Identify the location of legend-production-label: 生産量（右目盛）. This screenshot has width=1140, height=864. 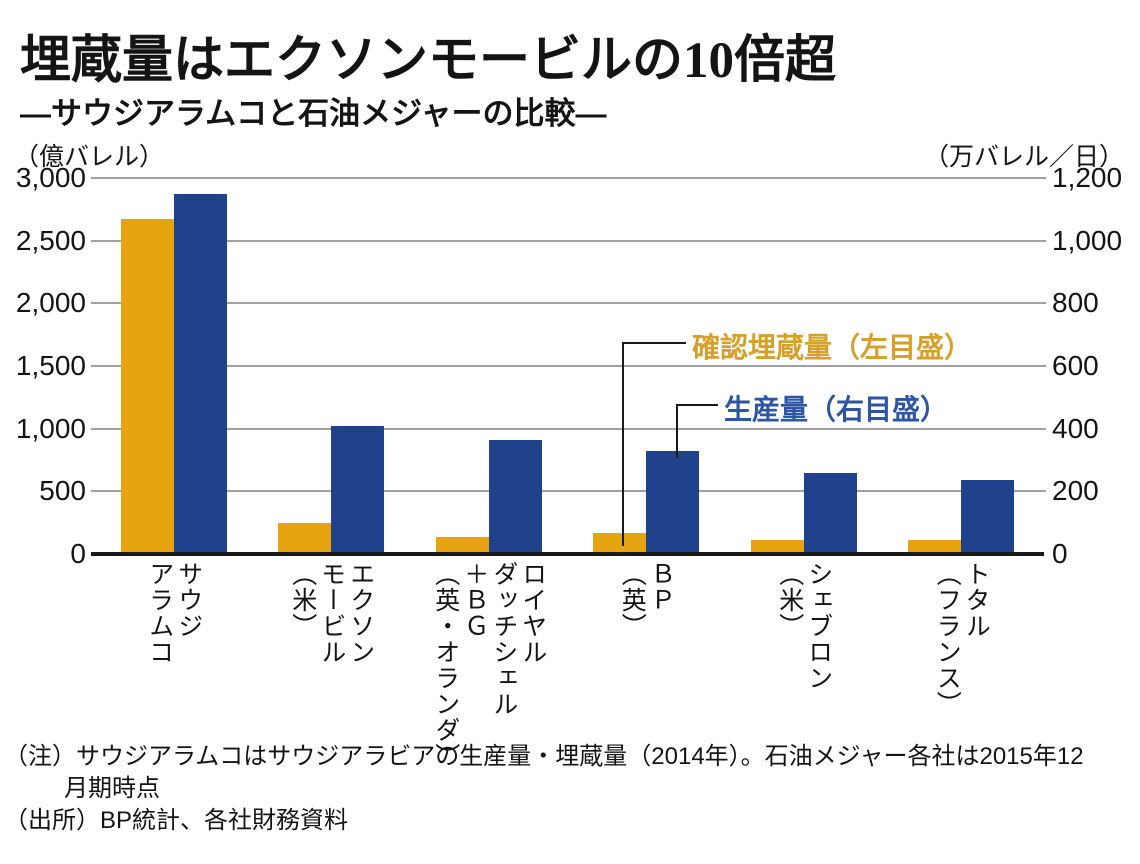
(836, 409).